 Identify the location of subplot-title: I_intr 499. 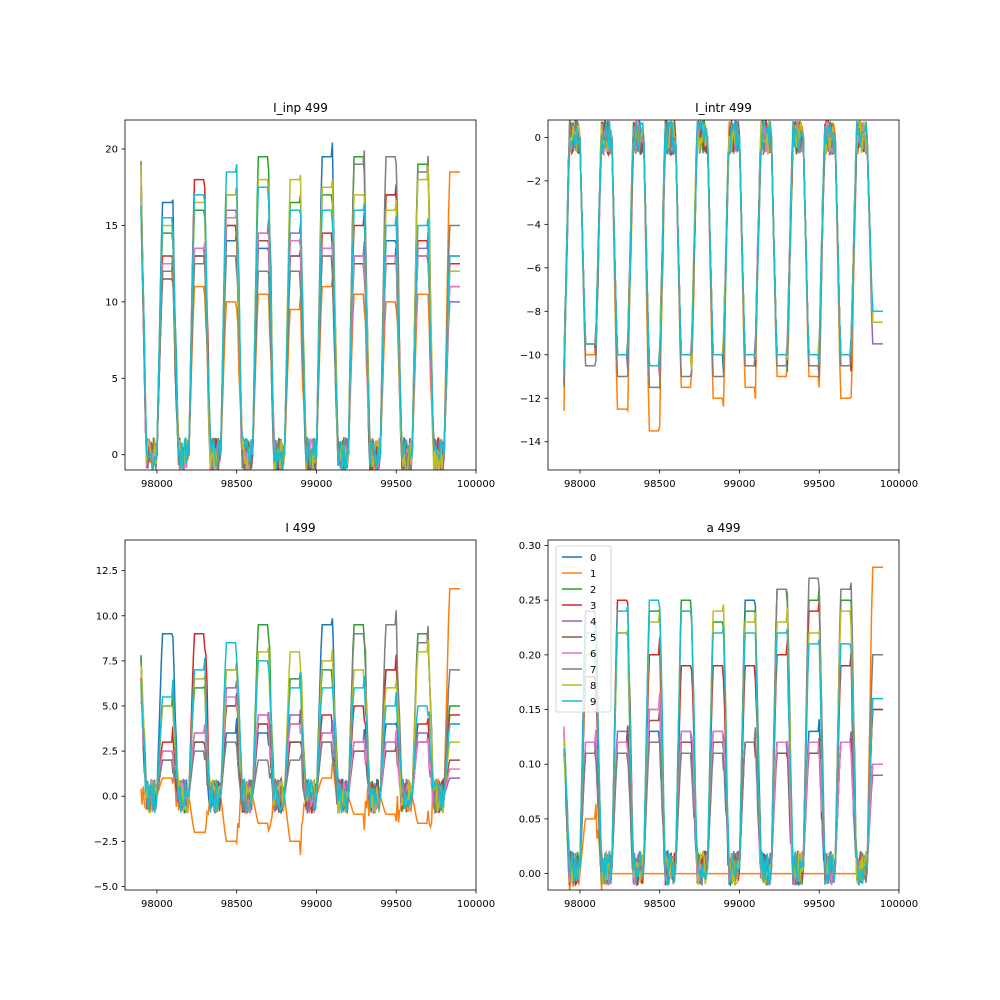
(723, 108).